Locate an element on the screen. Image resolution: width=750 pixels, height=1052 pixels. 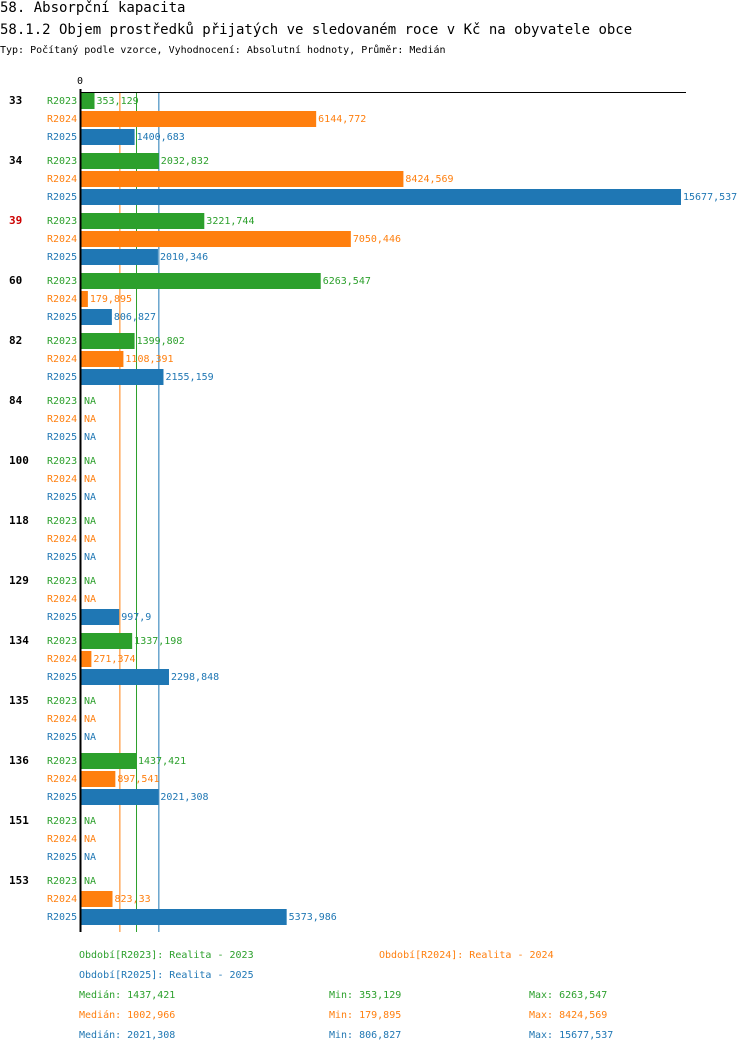
category-label-100: 100 is located at coordinates (19, 460).